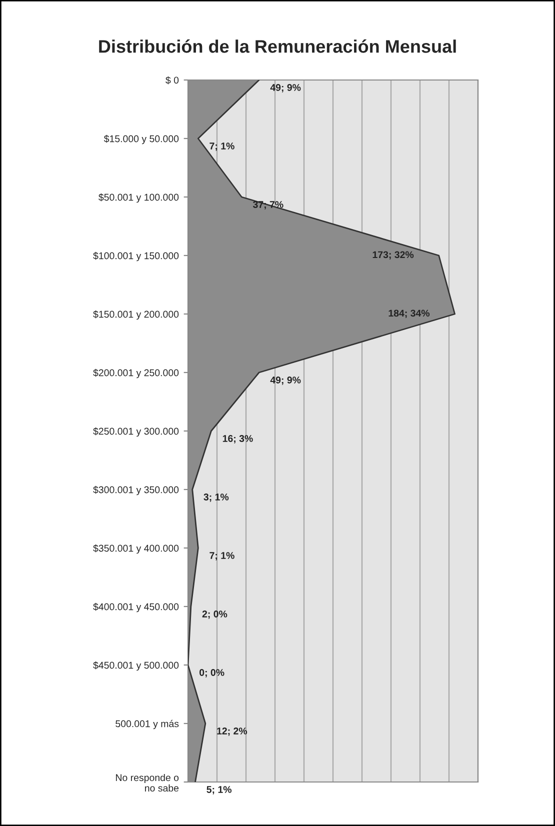  What do you see at coordinates (277, 46) in the screenshot?
I see `chart-title: Distribución de la Remuneración Mensual` at bounding box center [277, 46].